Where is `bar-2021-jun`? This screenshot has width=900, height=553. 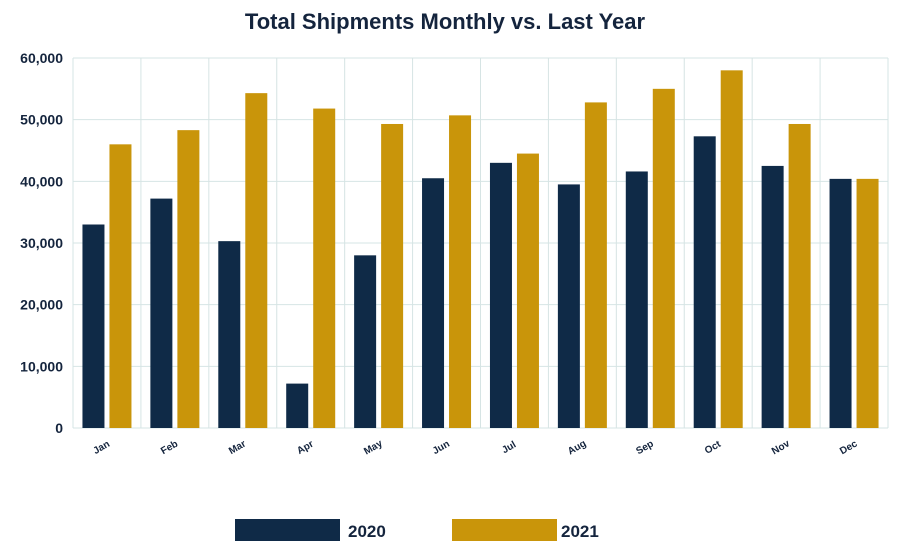
bar-2021-jun is located at coordinates (460, 271).